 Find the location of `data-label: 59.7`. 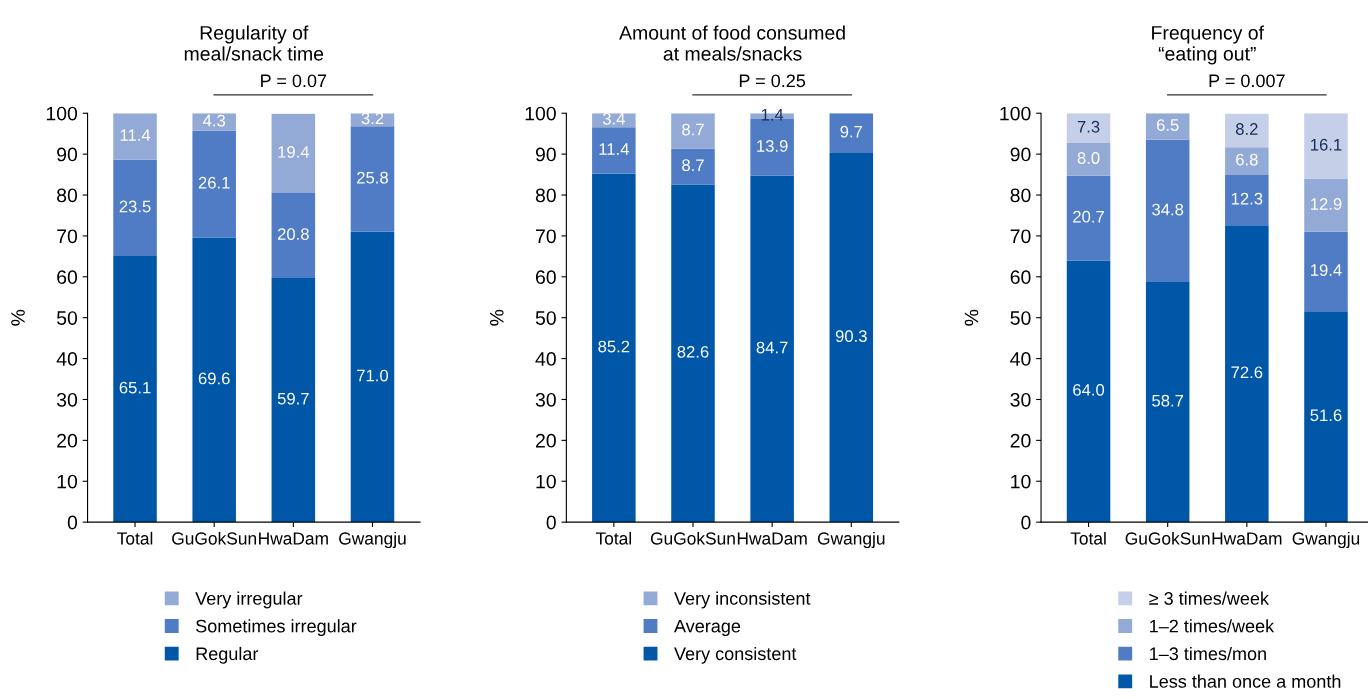

data-label: 59.7 is located at coordinates (293, 398).